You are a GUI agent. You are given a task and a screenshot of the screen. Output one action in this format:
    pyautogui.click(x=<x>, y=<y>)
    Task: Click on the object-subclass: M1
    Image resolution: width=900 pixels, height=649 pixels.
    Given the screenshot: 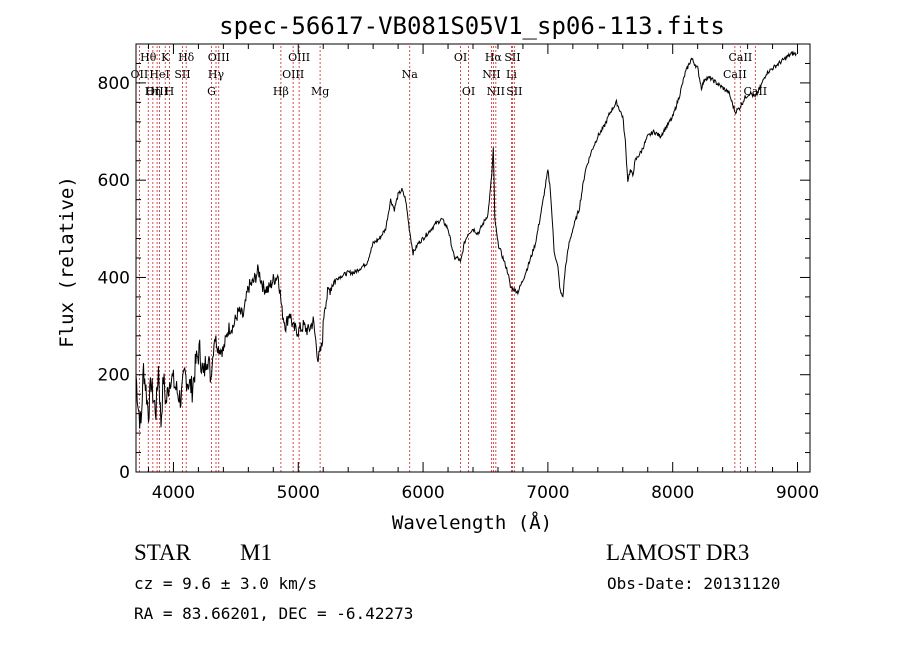 What is the action you would take?
    pyautogui.click(x=256, y=552)
    